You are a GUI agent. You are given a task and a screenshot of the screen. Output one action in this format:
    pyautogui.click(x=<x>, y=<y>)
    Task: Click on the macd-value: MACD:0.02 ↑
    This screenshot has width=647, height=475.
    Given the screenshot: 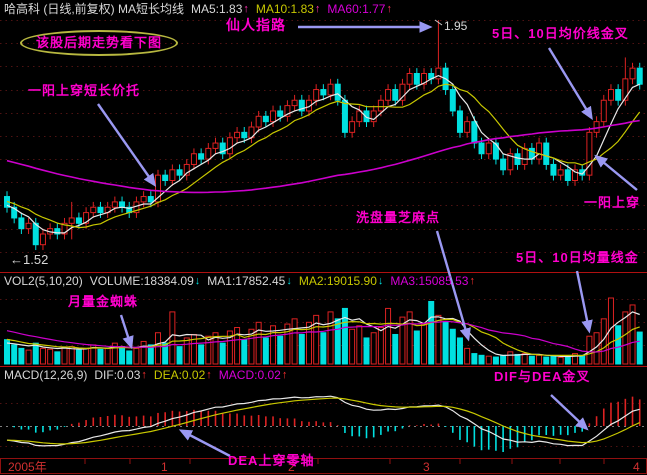 What is the action you would take?
    pyautogui.click(x=253, y=375)
    